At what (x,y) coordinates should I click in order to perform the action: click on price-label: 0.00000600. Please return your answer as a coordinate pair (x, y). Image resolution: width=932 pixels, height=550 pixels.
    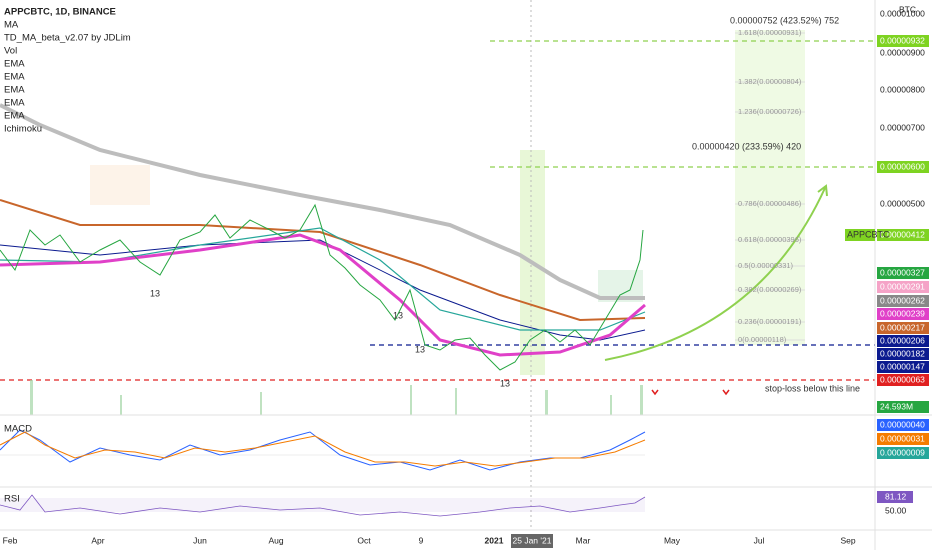
    Looking at the image, I should click on (902, 166).